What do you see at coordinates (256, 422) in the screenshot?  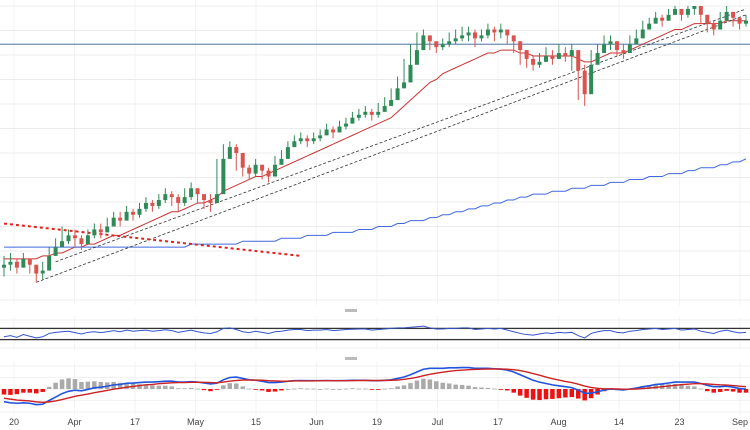 I see `x-tick-label: 15` at bounding box center [256, 422].